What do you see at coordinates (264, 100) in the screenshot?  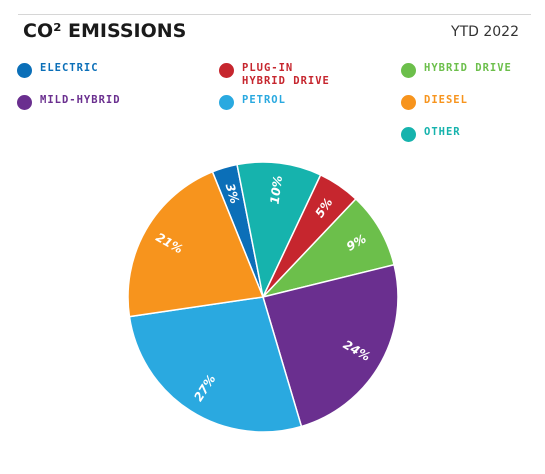 I see `legend-label: Petrol` at bounding box center [264, 100].